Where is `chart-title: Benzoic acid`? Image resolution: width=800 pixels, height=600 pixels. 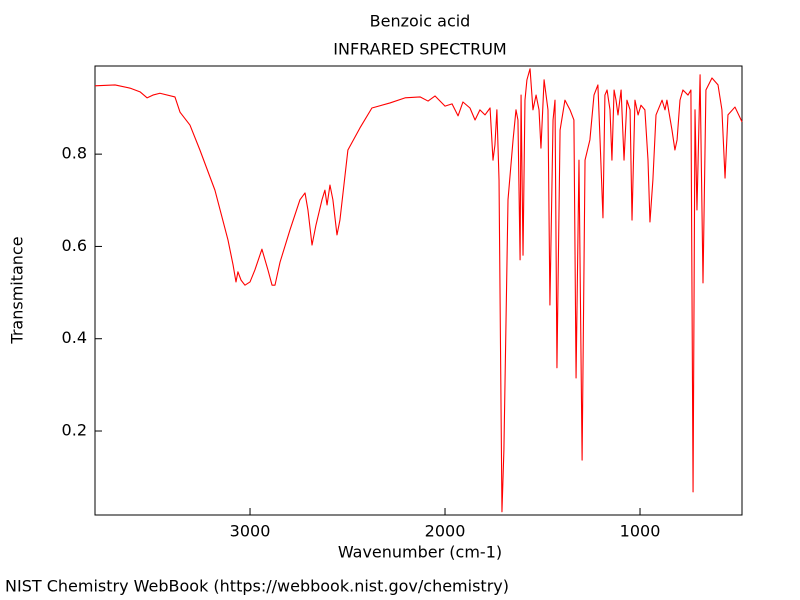 chart-title: Benzoic acid is located at coordinates (420, 21).